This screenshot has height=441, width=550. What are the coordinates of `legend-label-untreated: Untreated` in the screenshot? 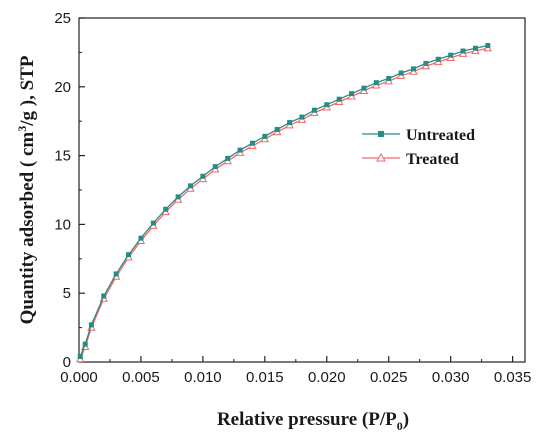 It's located at (440, 135).